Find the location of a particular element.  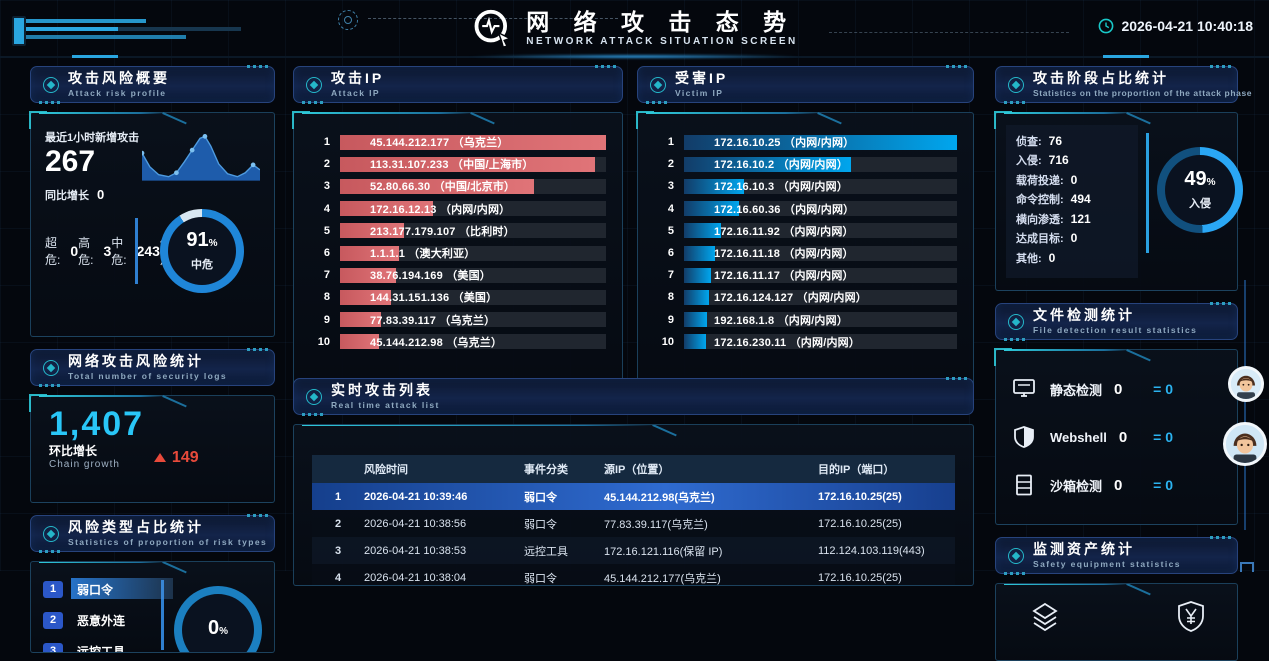

panel-title: 网络攻击风险统计 is located at coordinates (136, 361).